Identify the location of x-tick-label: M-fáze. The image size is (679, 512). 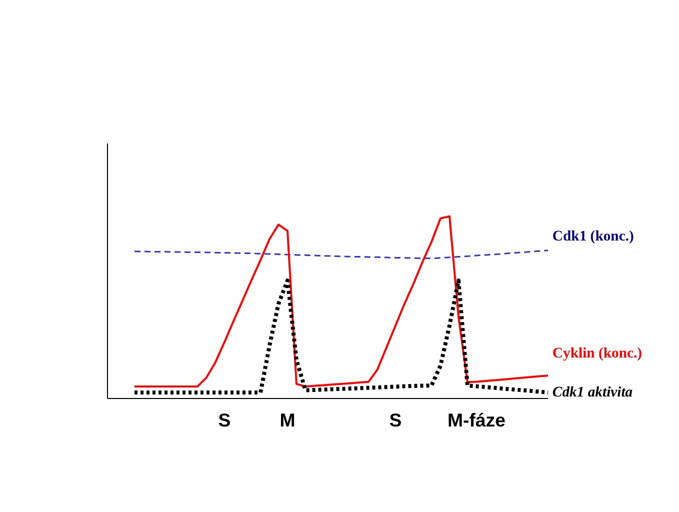
(476, 420).